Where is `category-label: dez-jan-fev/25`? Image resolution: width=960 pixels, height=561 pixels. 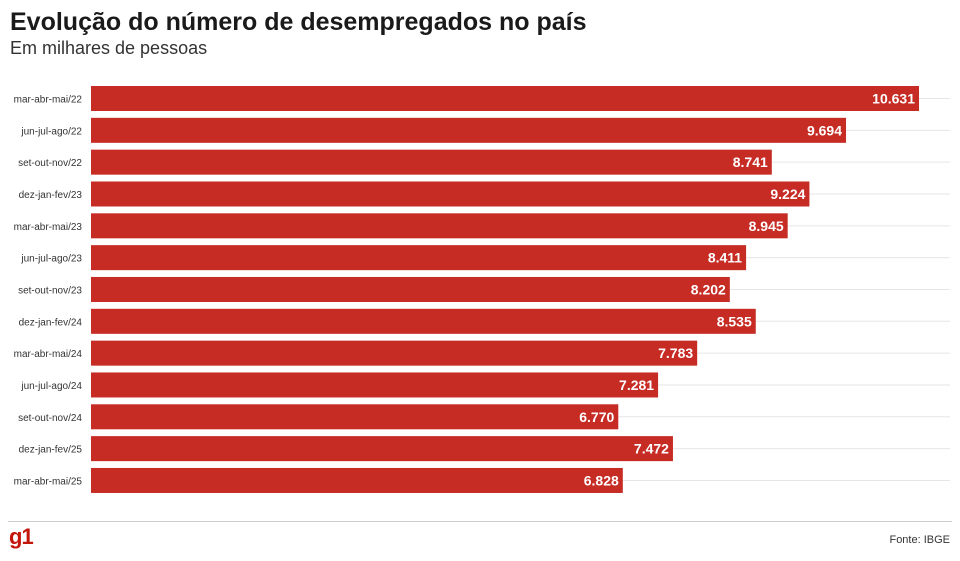
category-label: dez-jan-fev/25 is located at coordinates (51, 450).